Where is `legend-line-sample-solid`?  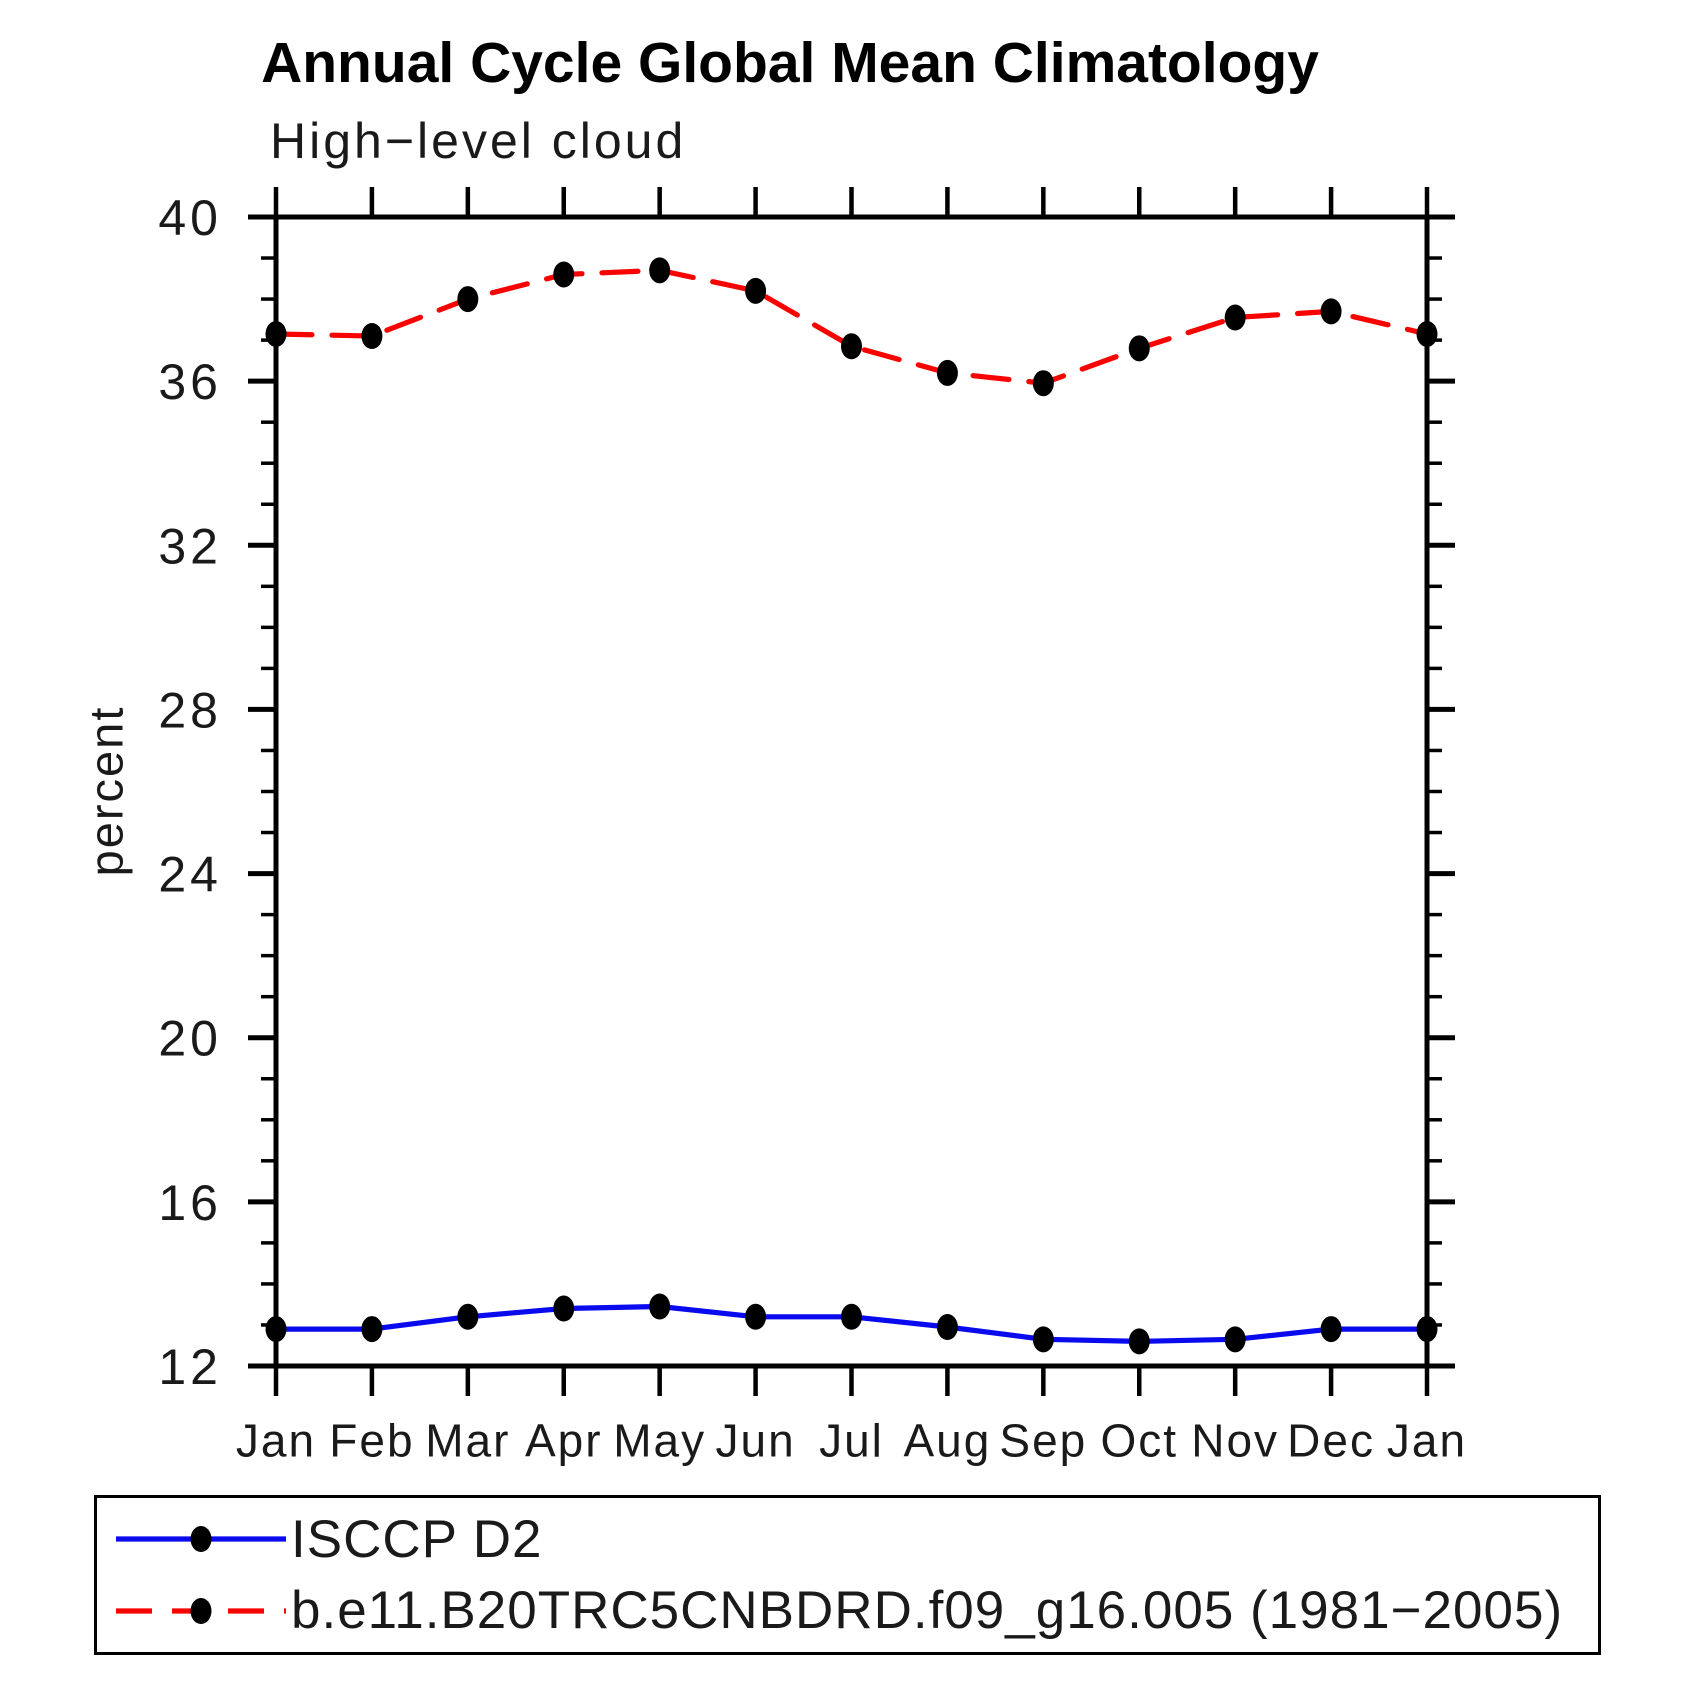 legend-line-sample-solid is located at coordinates (201, 1539).